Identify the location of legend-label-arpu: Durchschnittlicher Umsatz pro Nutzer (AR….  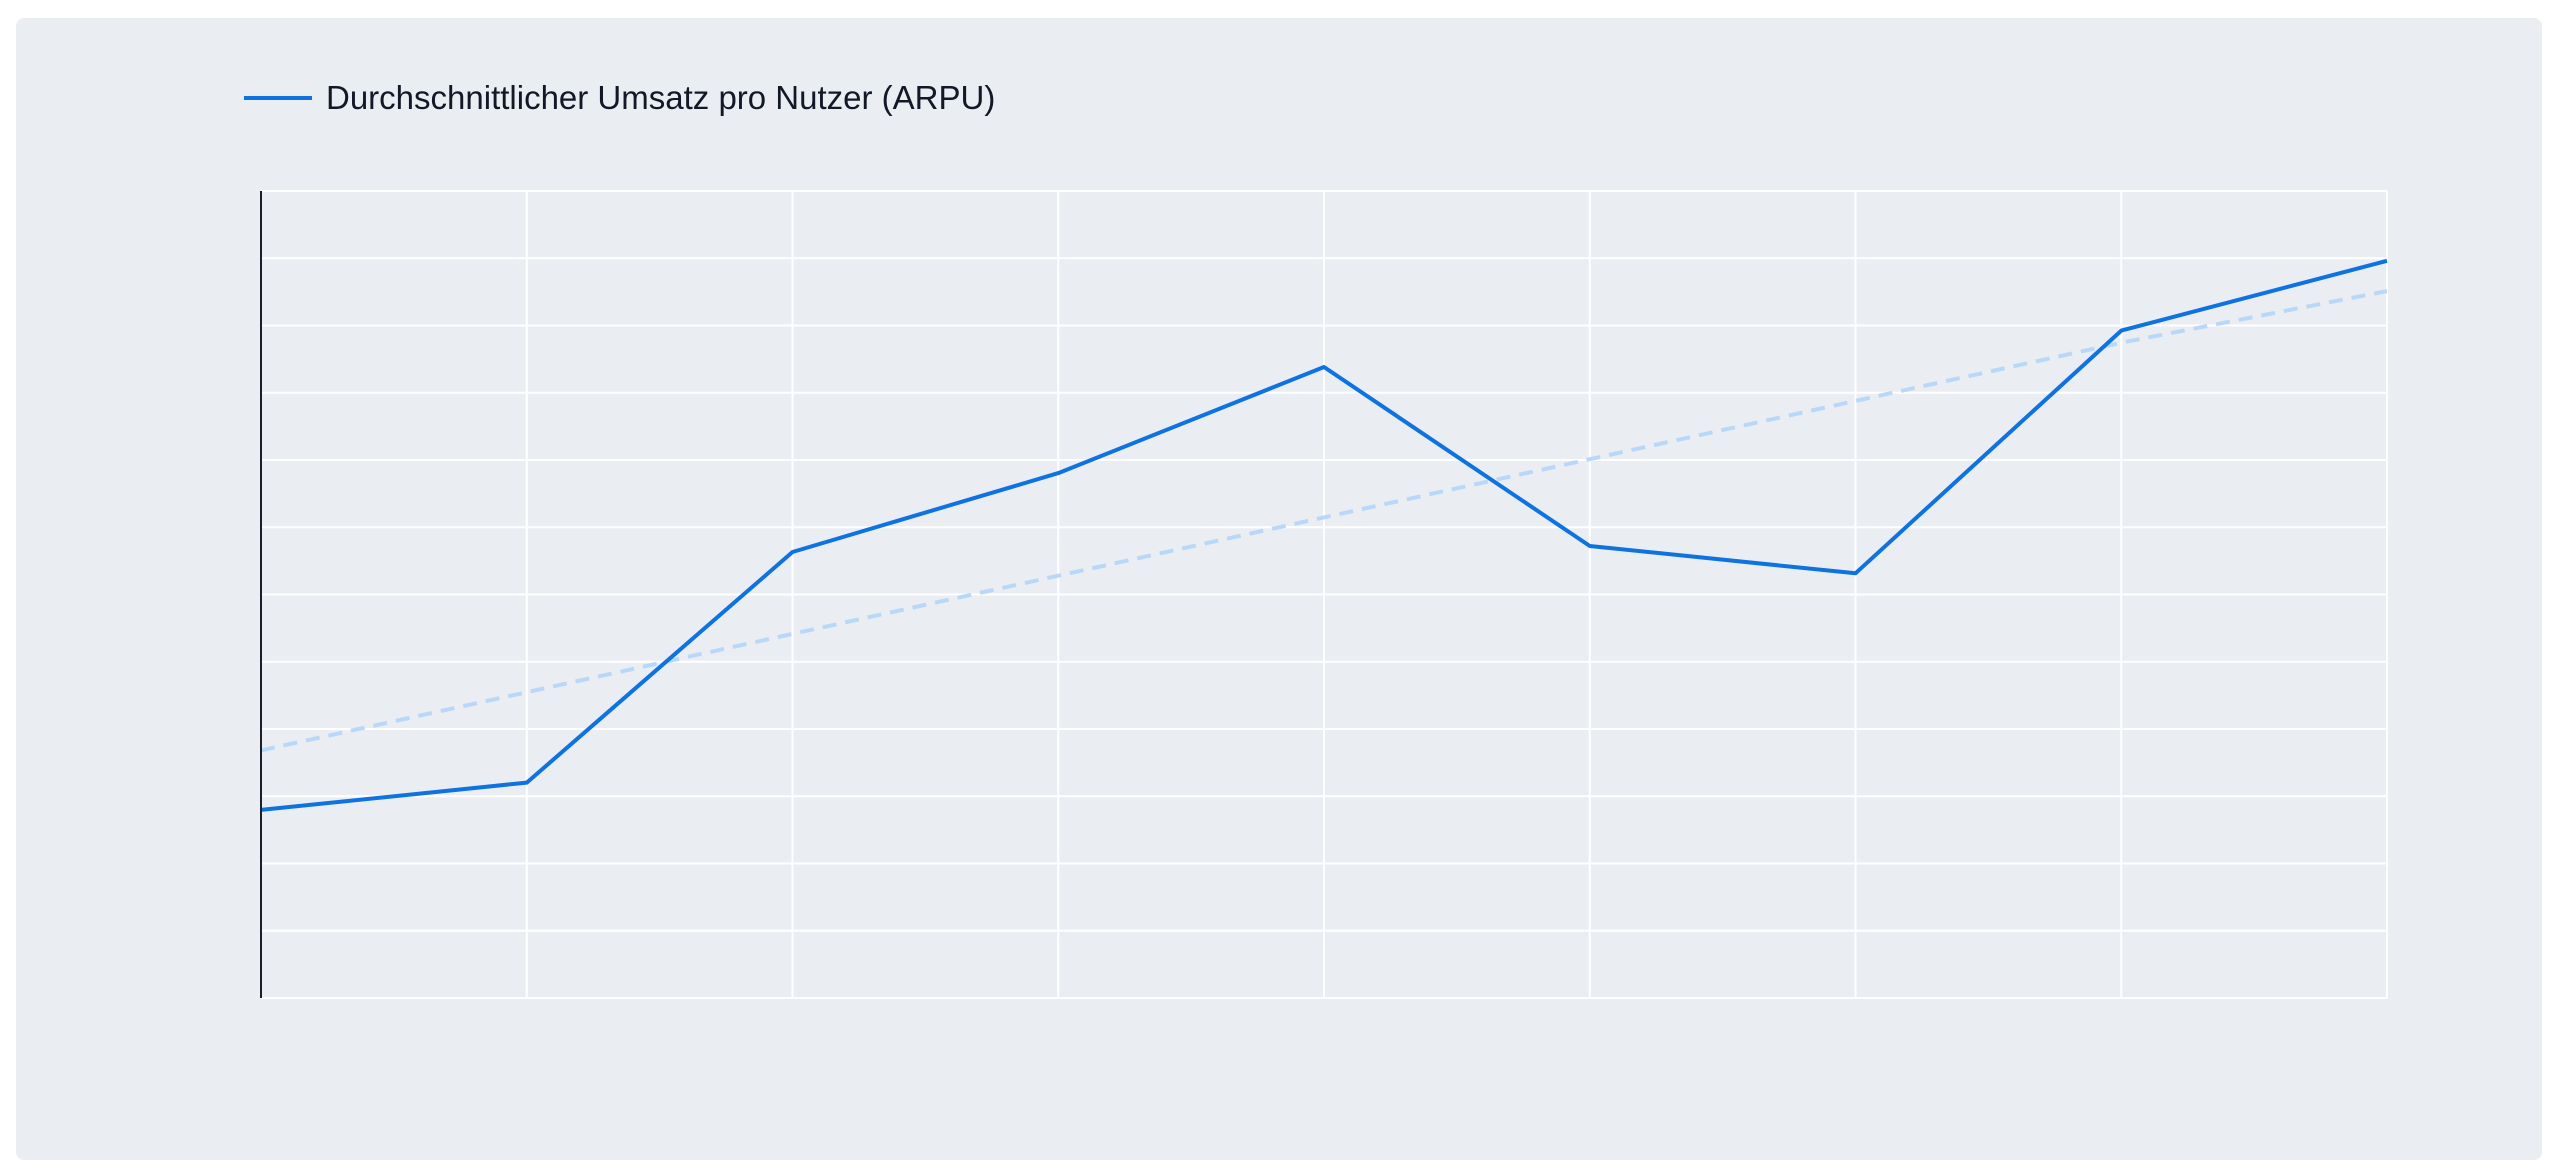
(661, 97).